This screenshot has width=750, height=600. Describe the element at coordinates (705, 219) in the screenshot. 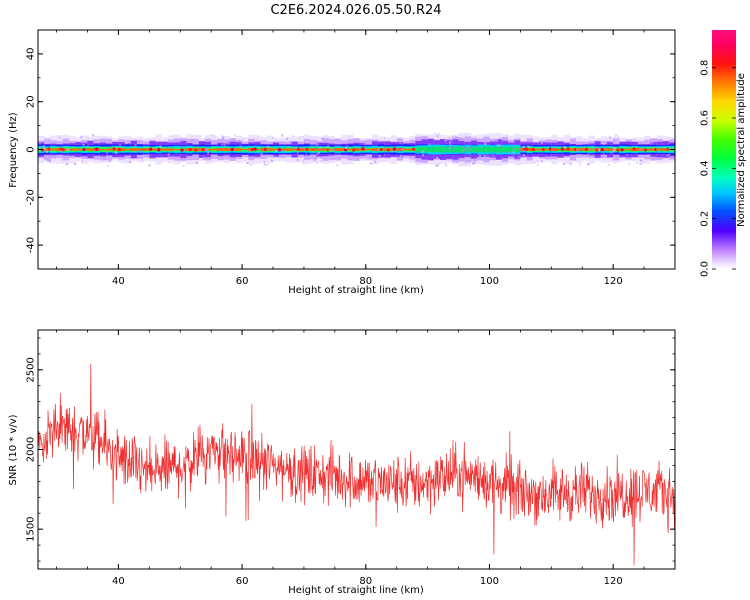

I see `colorbar-tick-label: 0.2` at that location.